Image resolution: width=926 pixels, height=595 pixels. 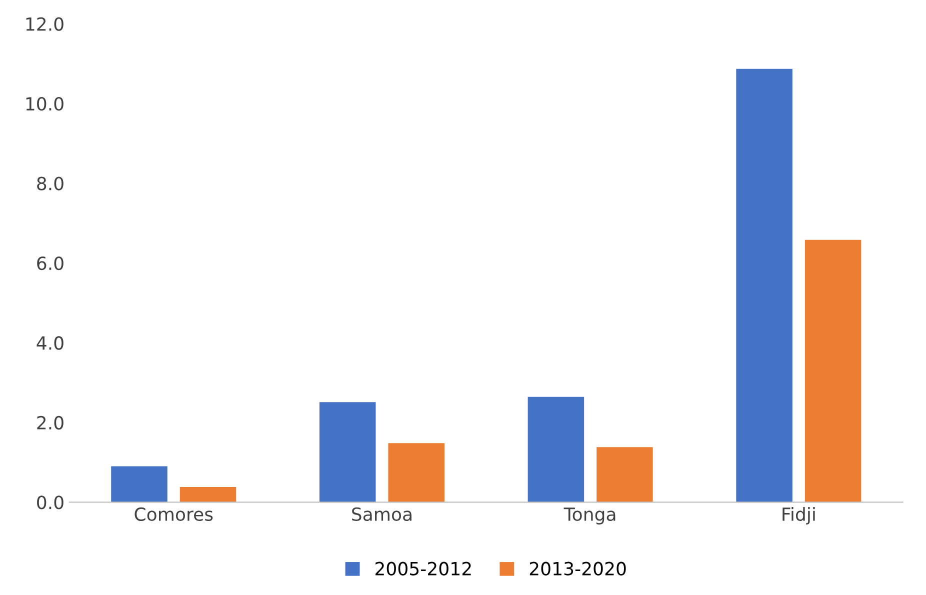 I want to click on y-tick-label: 6.0, so click(x=50, y=263).